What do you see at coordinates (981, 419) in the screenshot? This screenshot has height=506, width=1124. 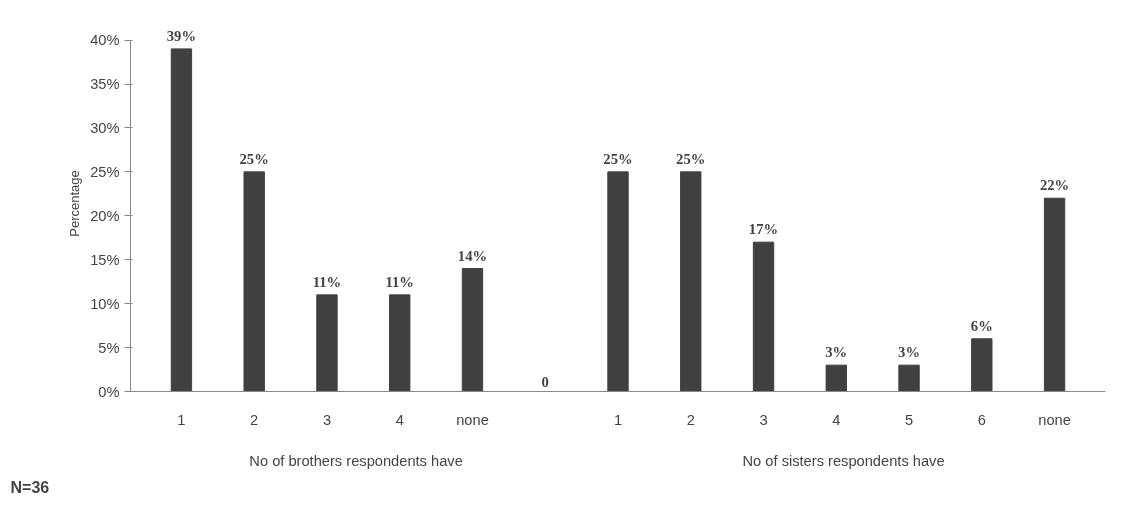 I see `x-tick-label: 6` at bounding box center [981, 419].